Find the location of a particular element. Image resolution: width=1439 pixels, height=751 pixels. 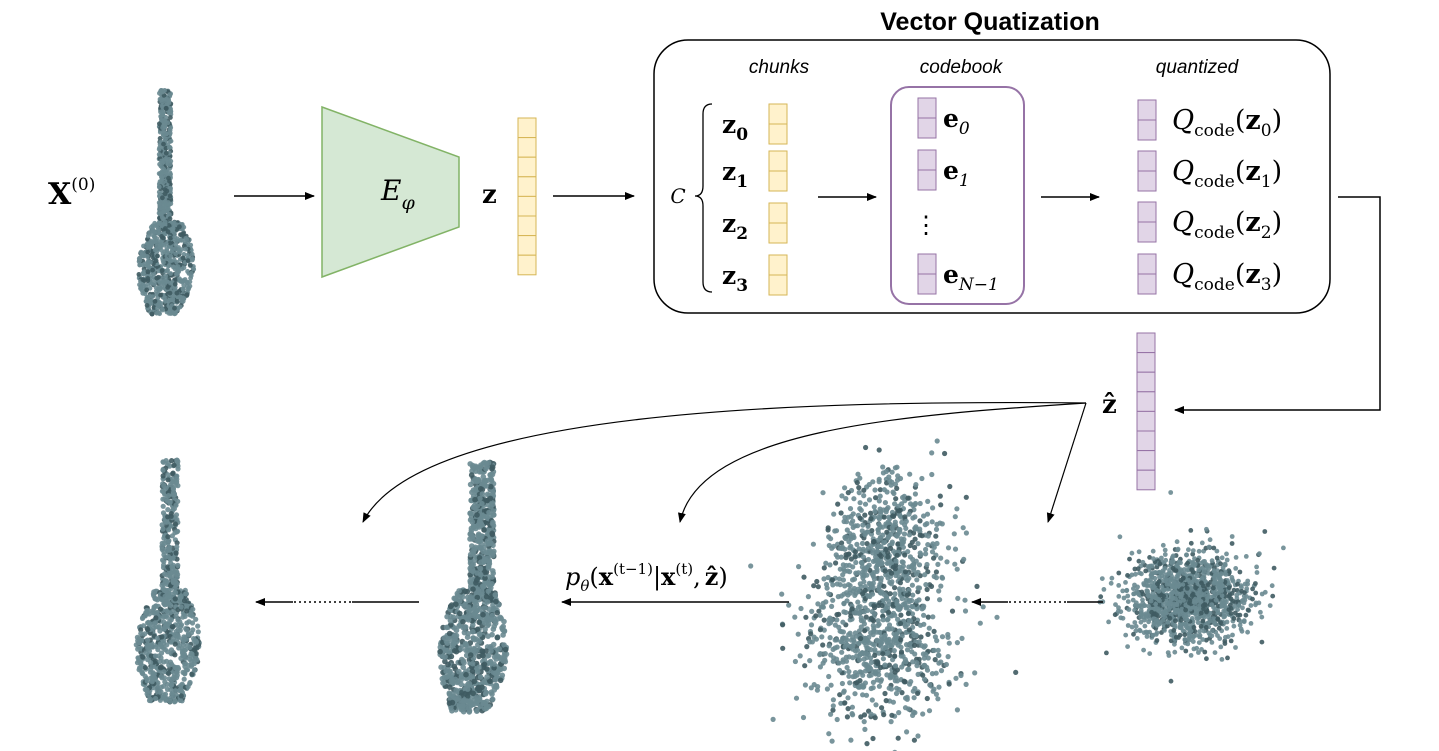

quantized-latent-label: ẑ is located at coordinates (1109, 405).